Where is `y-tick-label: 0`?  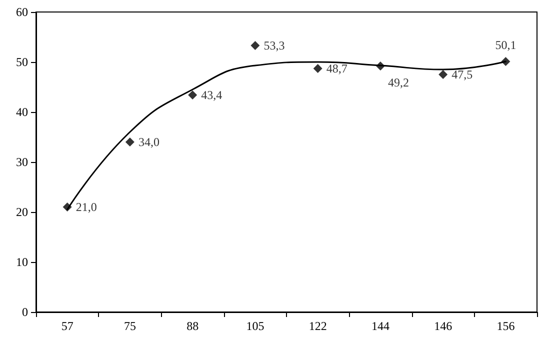
y-tick-label: 0 is located at coordinates (25, 312).